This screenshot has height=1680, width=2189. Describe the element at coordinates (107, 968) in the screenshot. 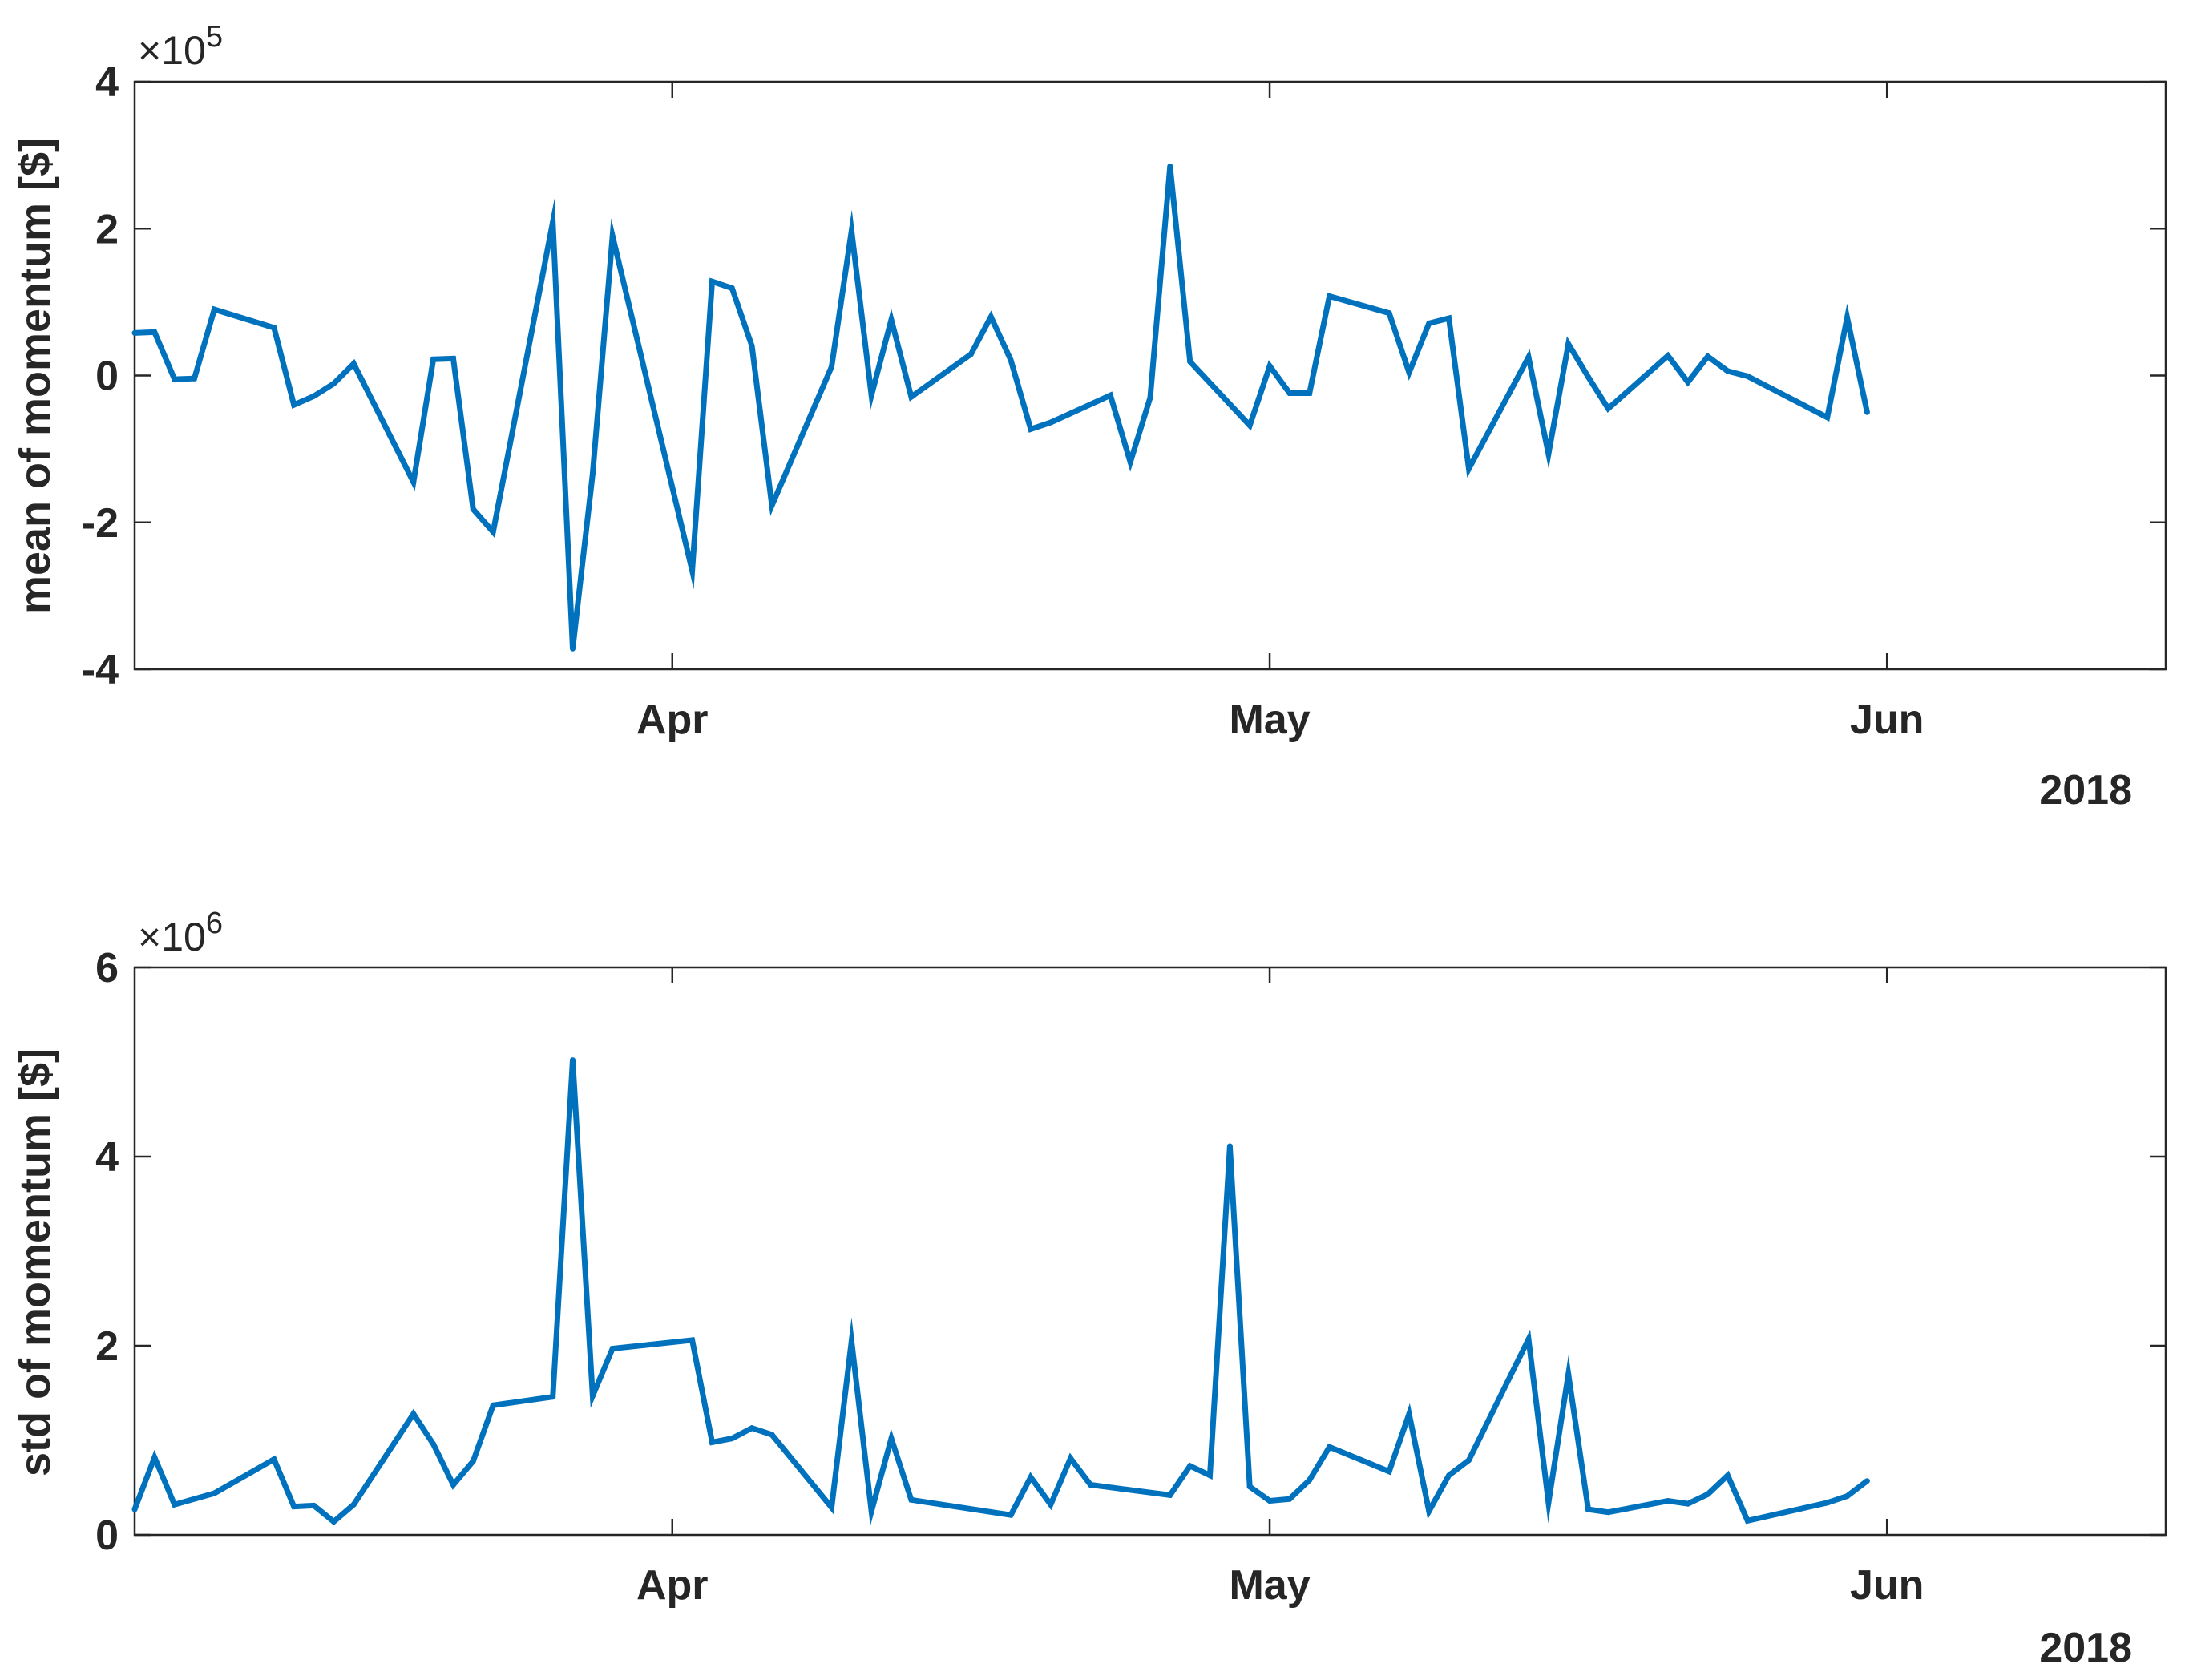

I see `y-tick-label: 6` at that location.